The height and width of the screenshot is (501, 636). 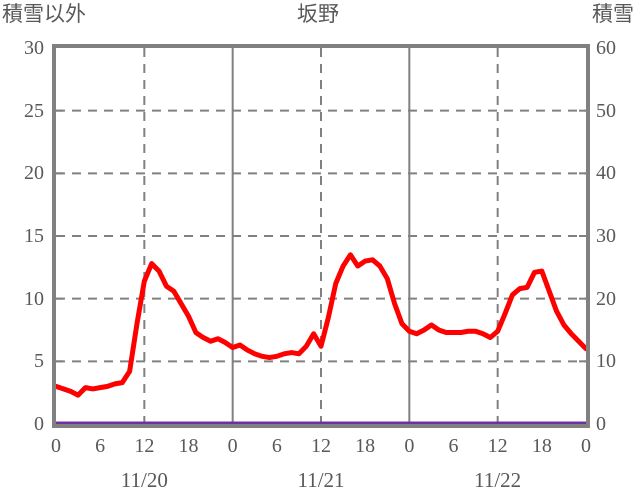 What do you see at coordinates (453, 446) in the screenshot?
I see `x-axis-tick-9: 6` at bounding box center [453, 446].